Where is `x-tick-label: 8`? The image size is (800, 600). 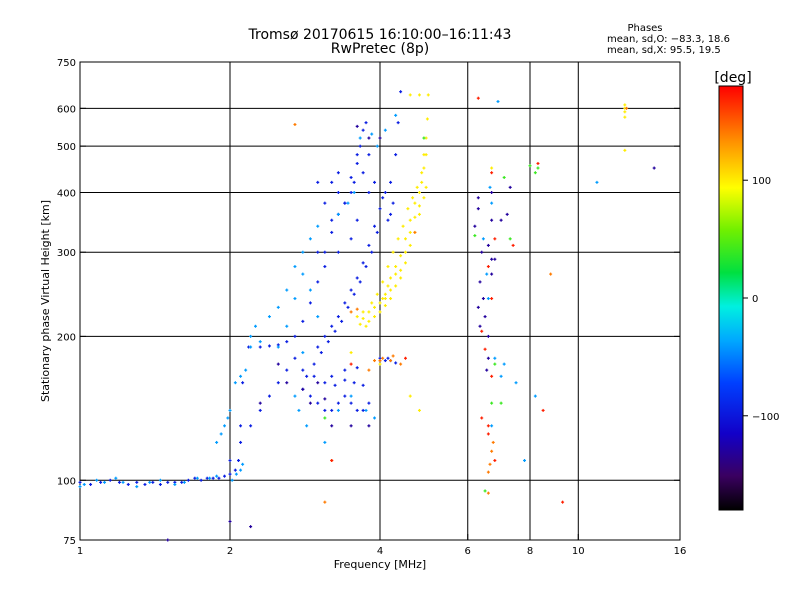
x-tick-label: 8 is located at coordinates (530, 551).